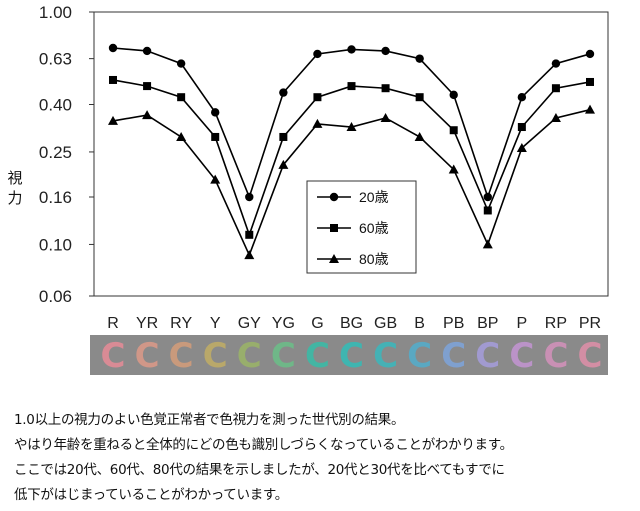  Describe the element at coordinates (263, 445) in the screenshot. I see `caption-line-2: やはり年齢を重ねると全体的にどの色も識別しづらくなっていることがわかります。` at that location.